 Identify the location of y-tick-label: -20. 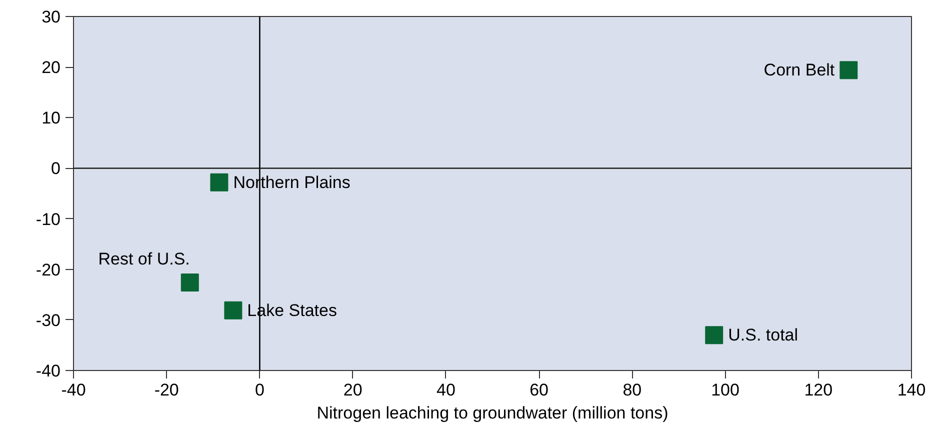
(48, 270).